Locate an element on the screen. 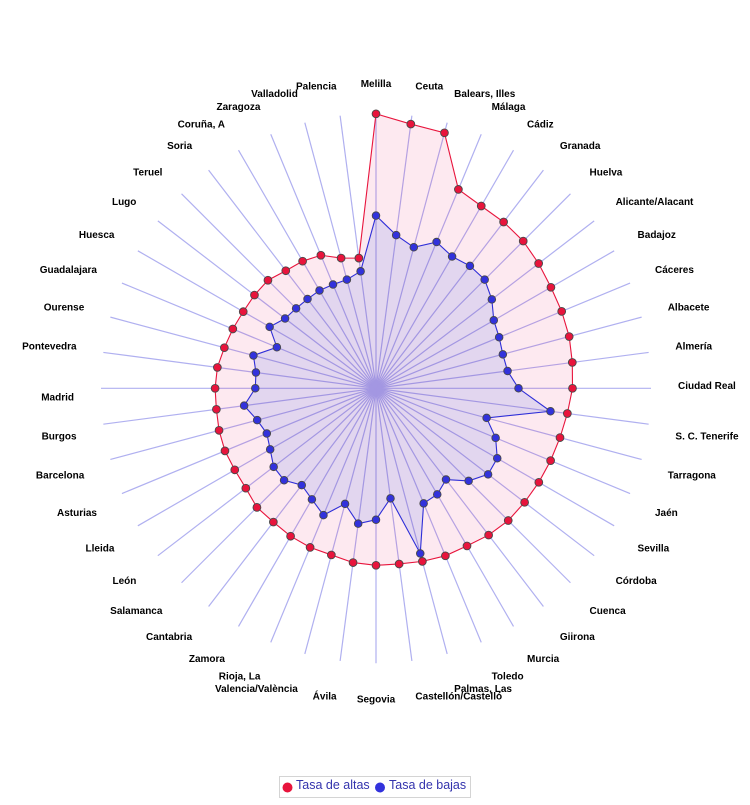 The width and height of the screenshot is (750, 805). svg-text: Balears, Illes is located at coordinates (485, 94).